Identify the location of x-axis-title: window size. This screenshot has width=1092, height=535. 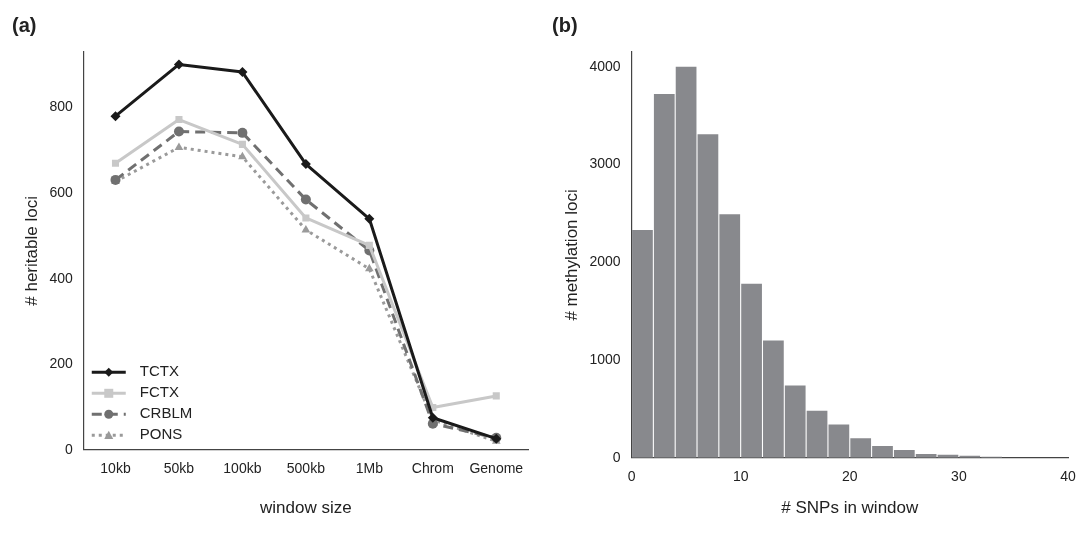
(305, 508).